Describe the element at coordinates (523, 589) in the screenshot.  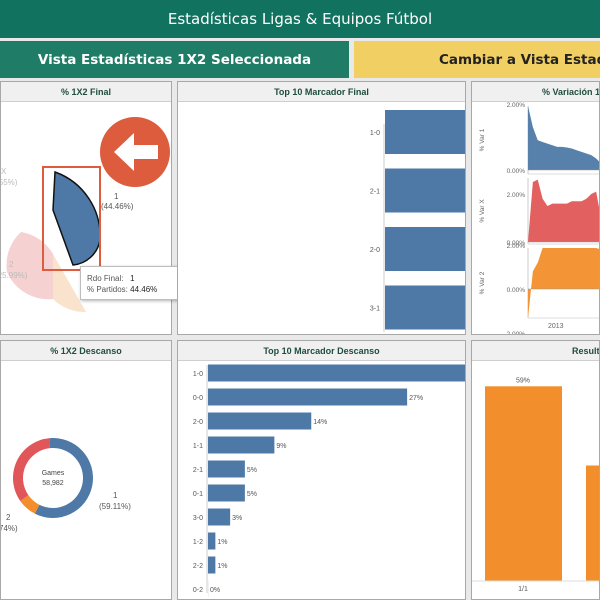
I see `resultados-x-tick: 1/1` at that location.